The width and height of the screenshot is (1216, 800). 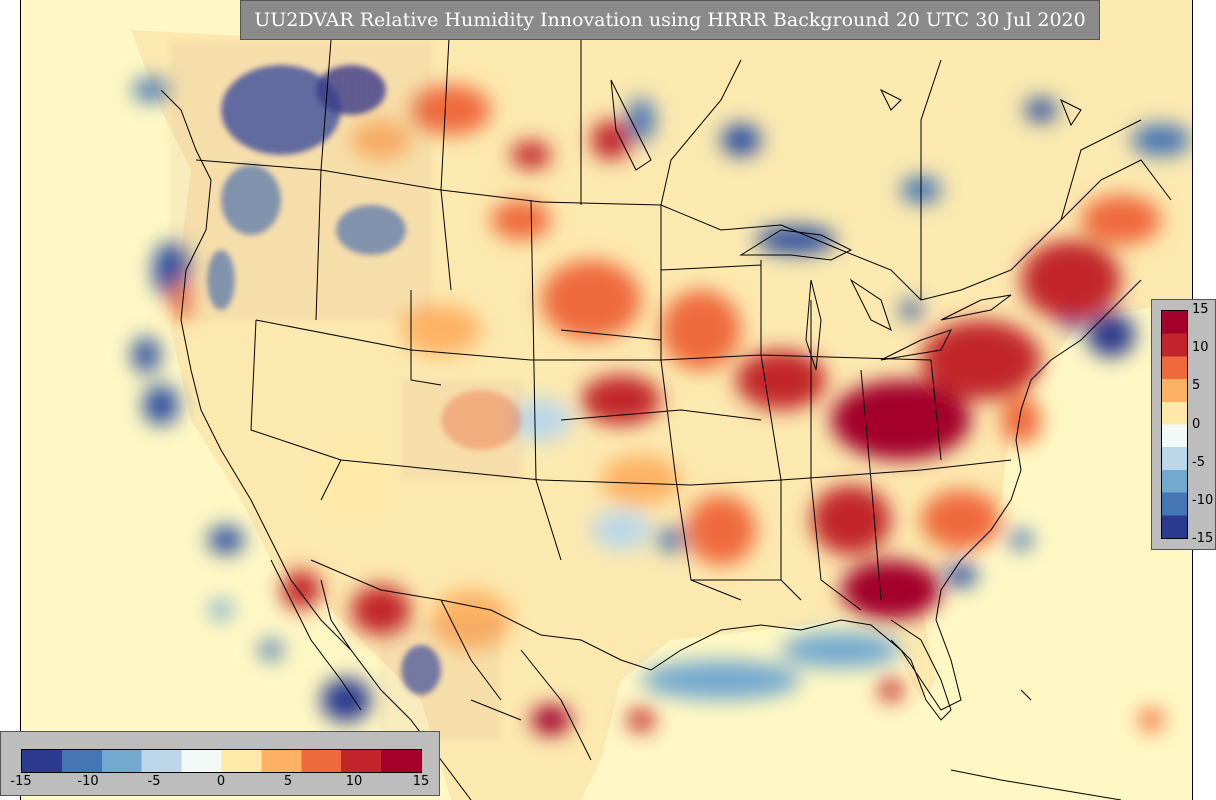 What do you see at coordinates (221, 781) in the screenshot?
I see `colorbar-horizontal-tick: 0` at bounding box center [221, 781].